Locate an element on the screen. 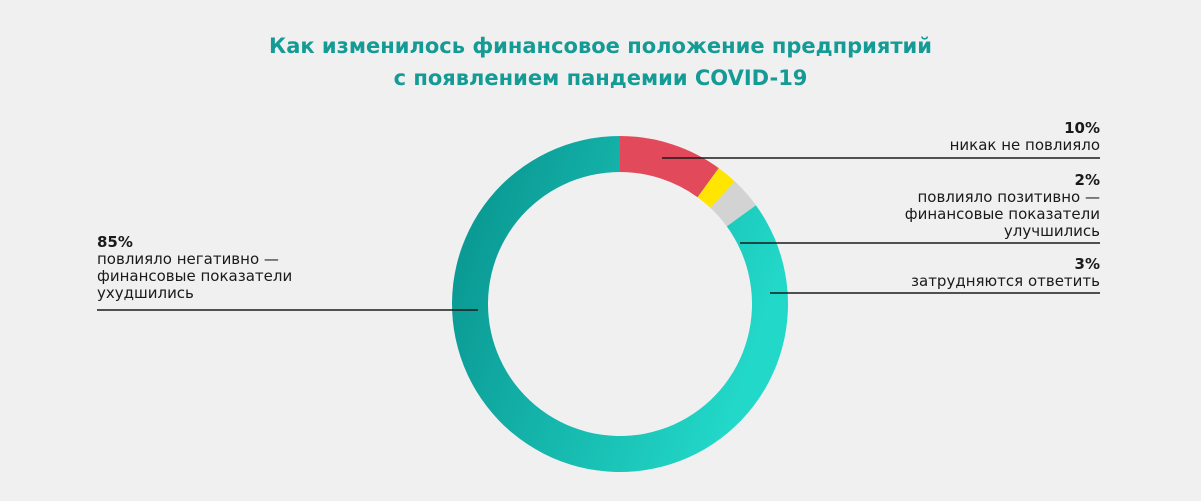  slice-label-none: 10% никак не повлияло is located at coordinates (1025, 137).